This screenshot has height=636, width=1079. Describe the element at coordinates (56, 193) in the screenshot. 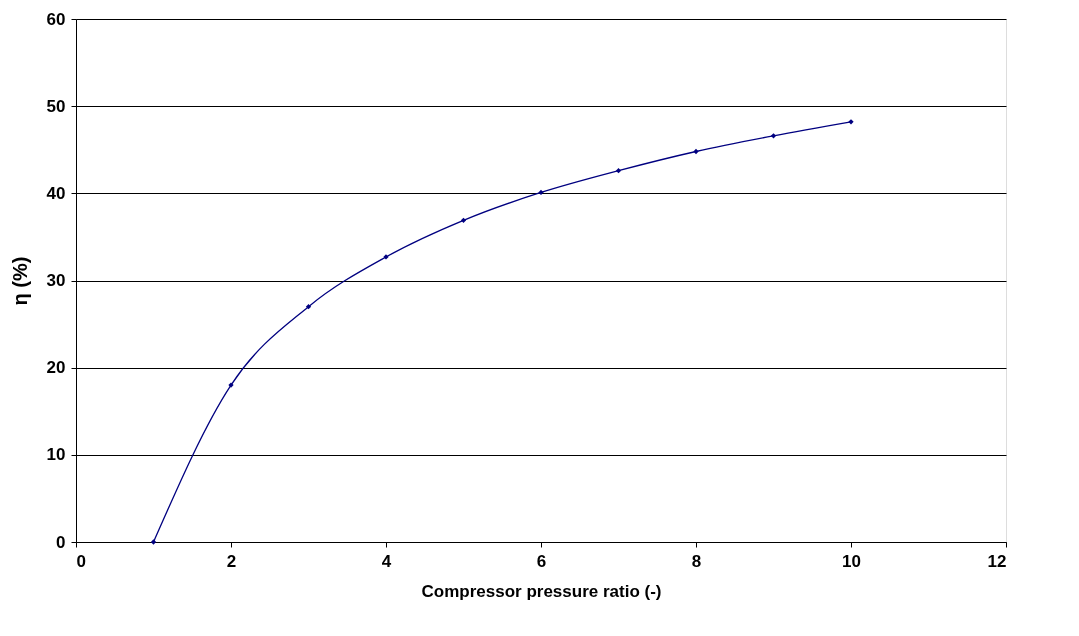

I see `y-tick-label: 40` at that location.